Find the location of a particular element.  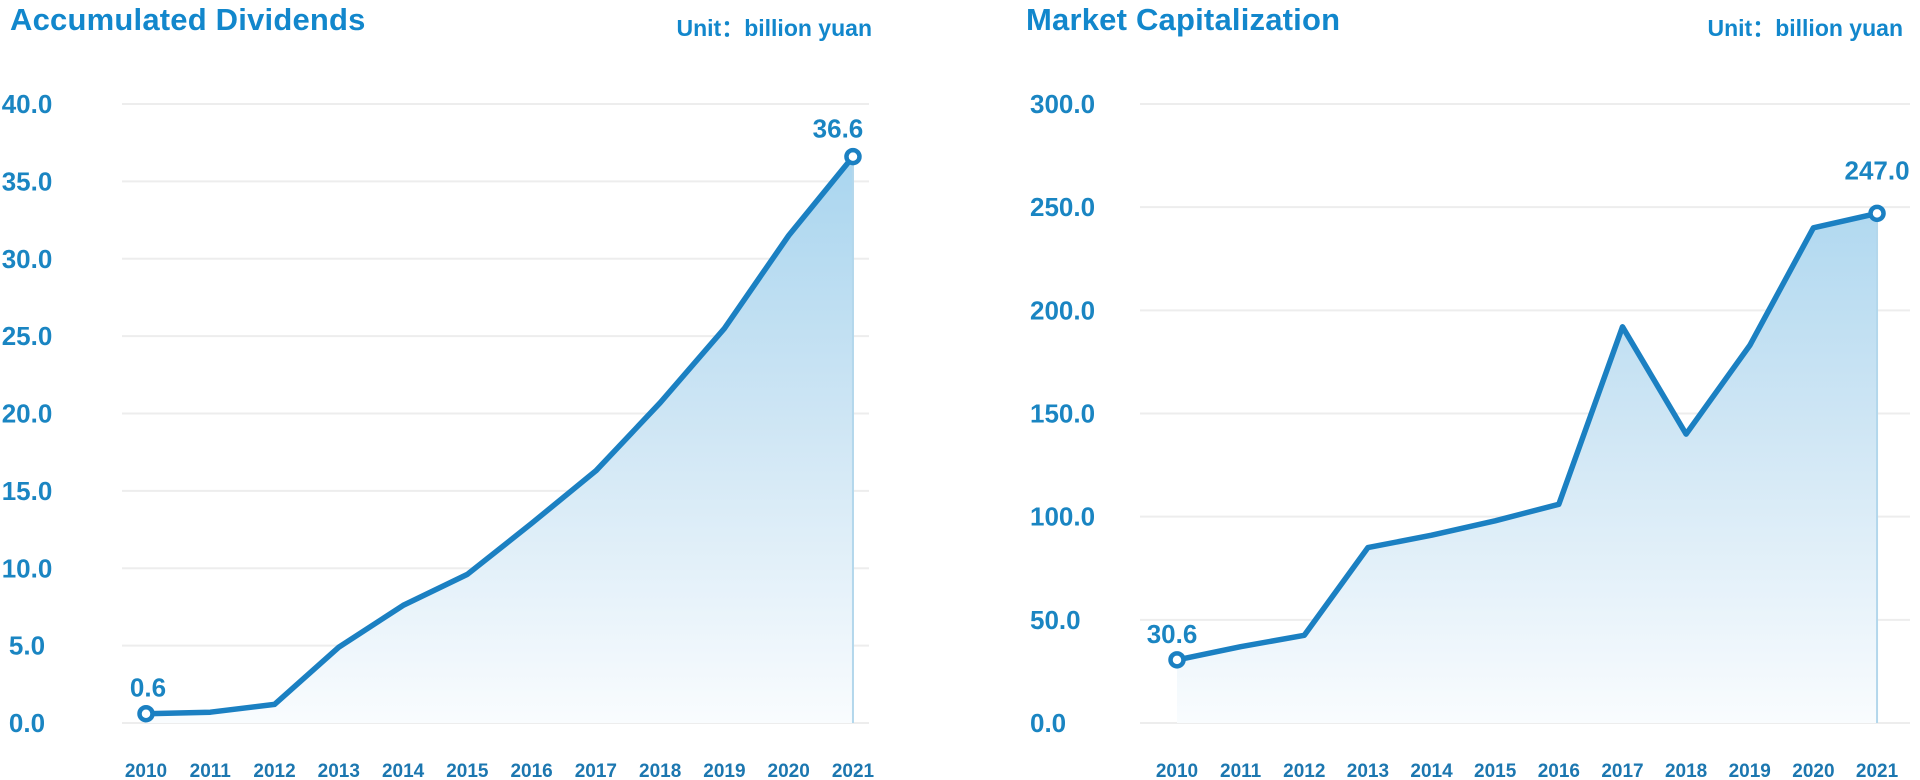

y-tick-label: 20.0 is located at coordinates (27, 414).